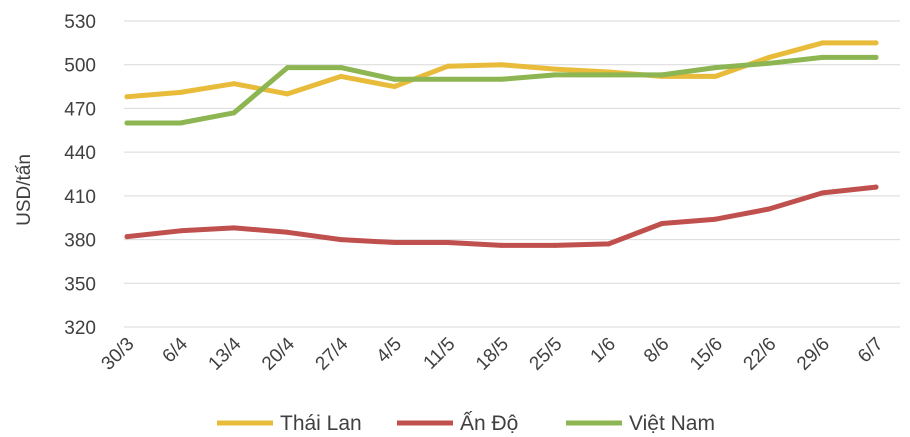 This screenshot has width=910, height=437. I want to click on x-tick-label: 11/5, so click(440, 354).